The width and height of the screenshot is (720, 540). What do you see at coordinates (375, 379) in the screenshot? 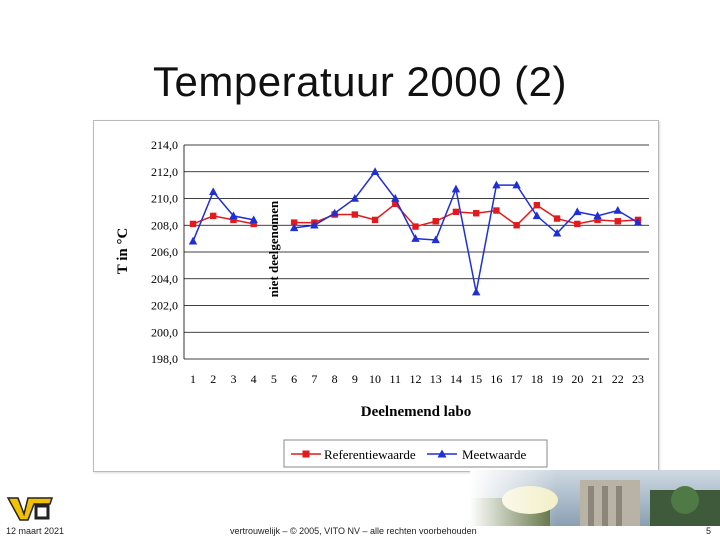
I see `x-tick-label: 10` at bounding box center [375, 379].